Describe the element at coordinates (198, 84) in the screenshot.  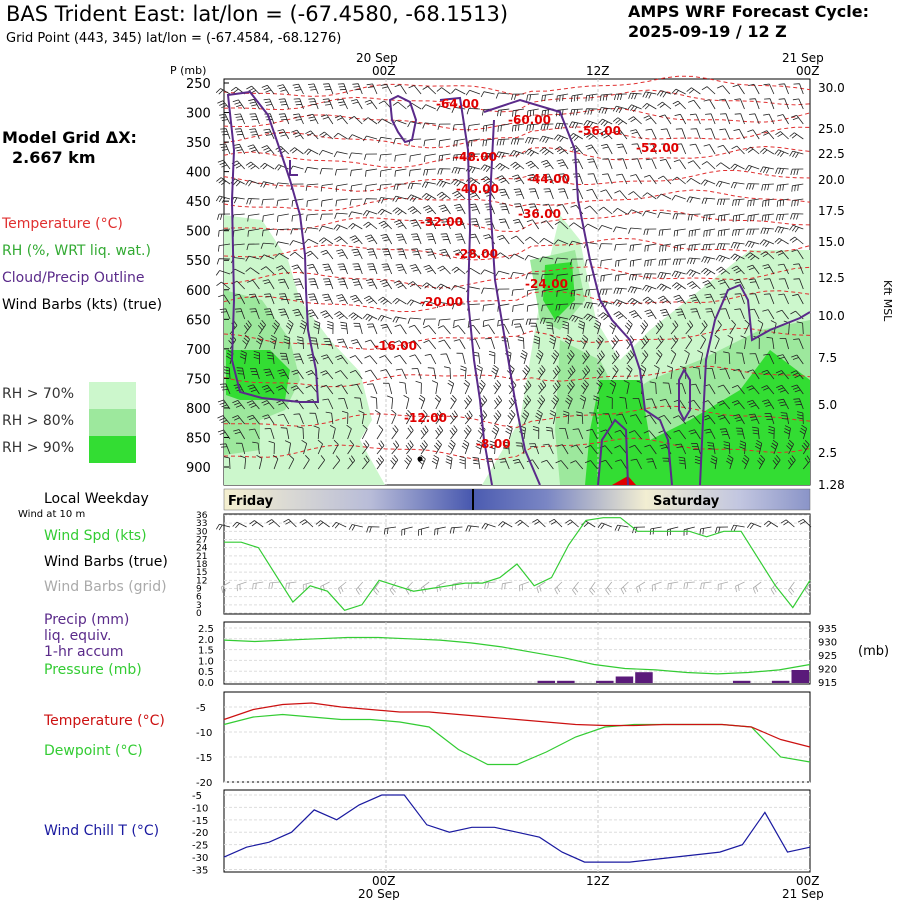
I see `pressure-tick-label: 250` at that location.